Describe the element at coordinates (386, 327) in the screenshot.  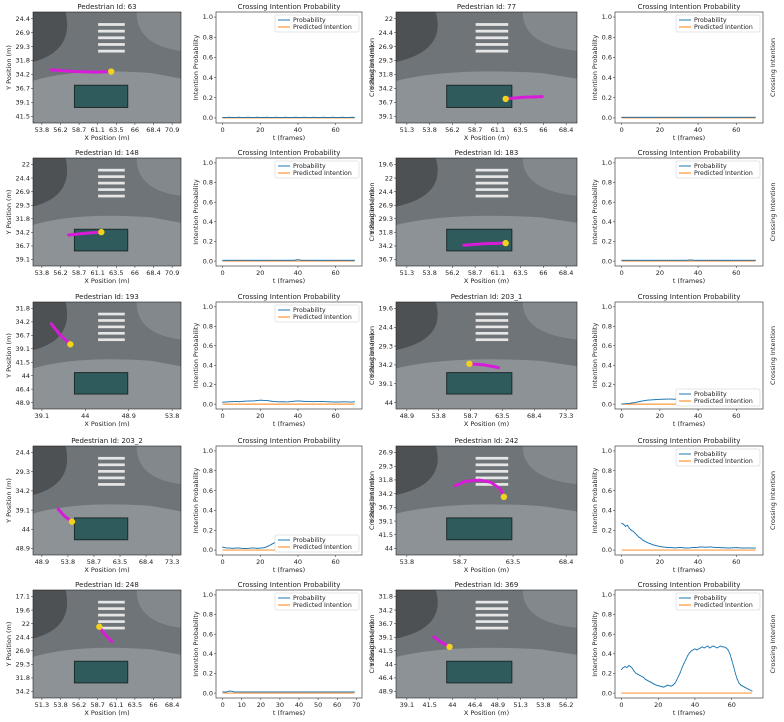
I see `y-tick-label: 24.4` at that location.